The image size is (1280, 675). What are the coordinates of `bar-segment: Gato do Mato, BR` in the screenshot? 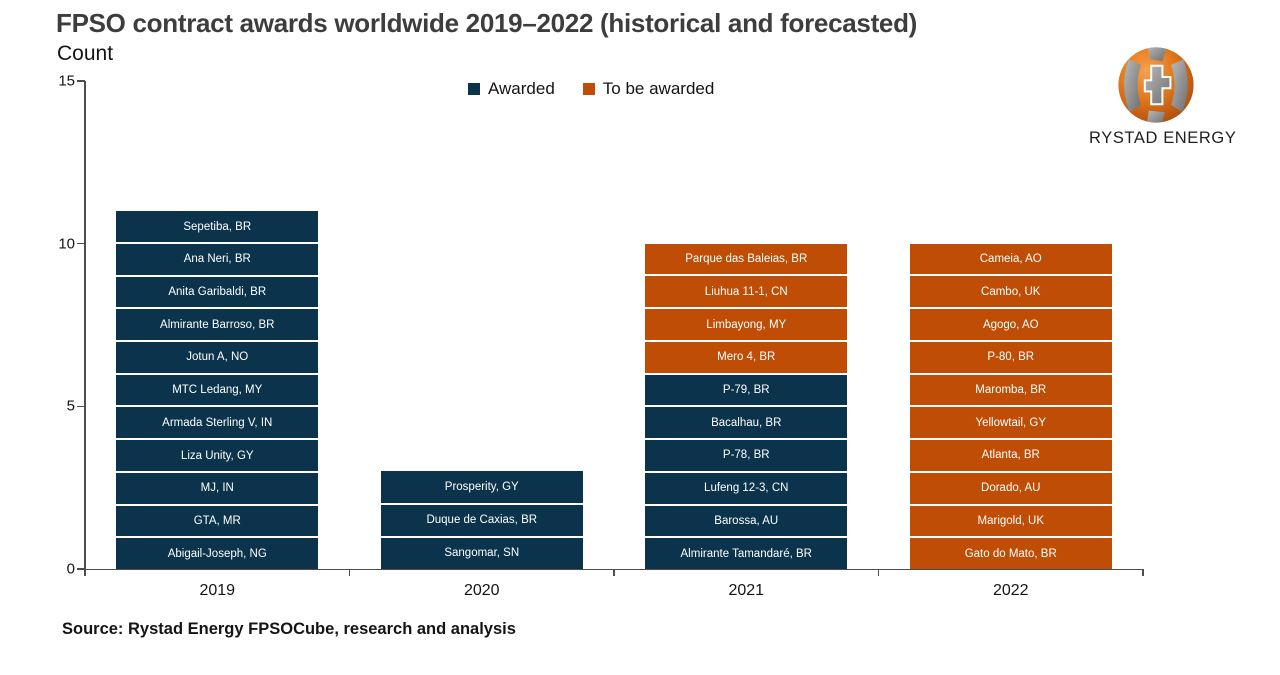 It's located at (1010, 553).